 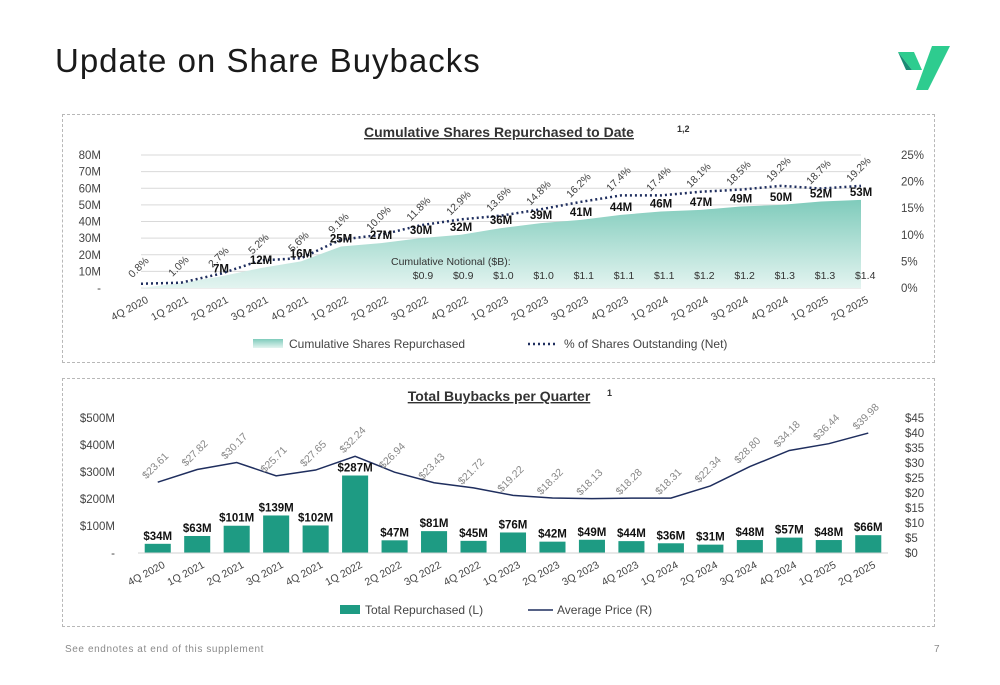 I want to click on pct-data-label: 17.4%, so click(x=659, y=180).